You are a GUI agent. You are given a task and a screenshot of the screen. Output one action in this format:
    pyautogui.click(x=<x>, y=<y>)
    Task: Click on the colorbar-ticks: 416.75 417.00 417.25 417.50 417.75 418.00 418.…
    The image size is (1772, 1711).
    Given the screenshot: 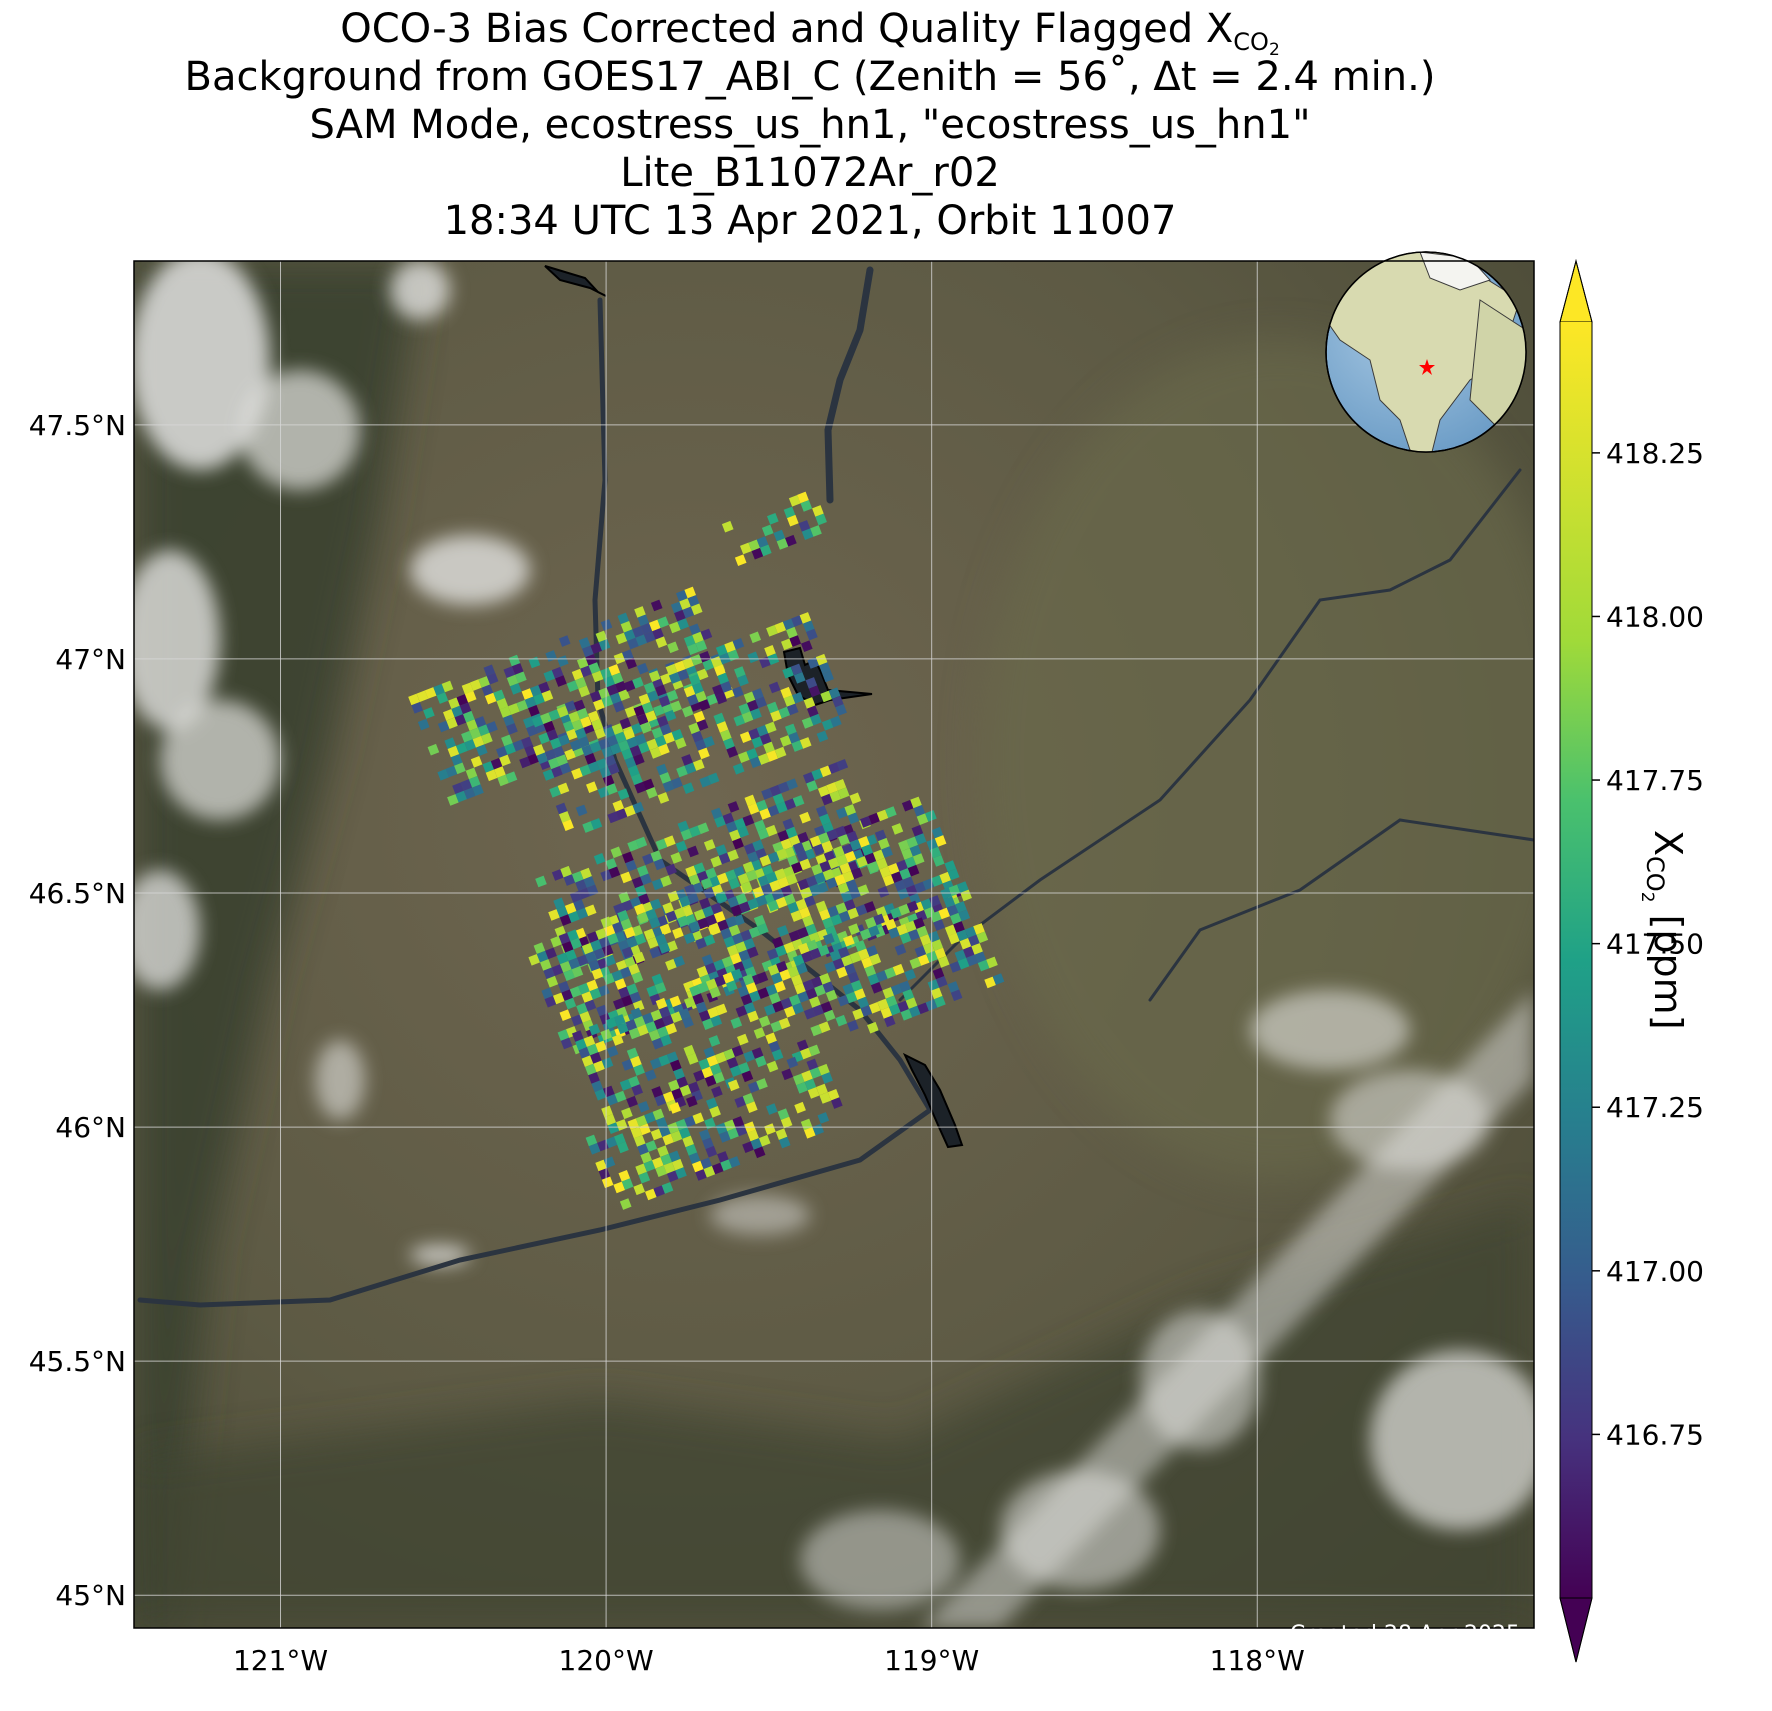 What is the action you would take?
    pyautogui.click(x=1648, y=944)
    